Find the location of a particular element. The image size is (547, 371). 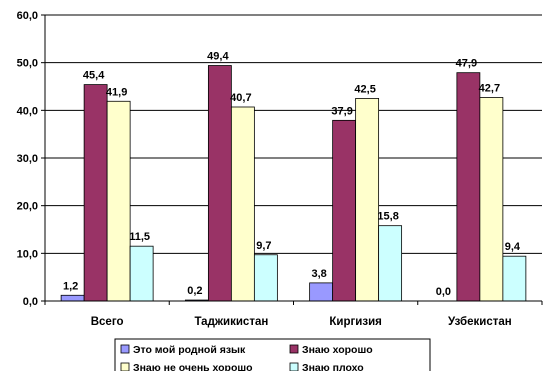

y-tick-label: 10,0 is located at coordinates (27, 254).